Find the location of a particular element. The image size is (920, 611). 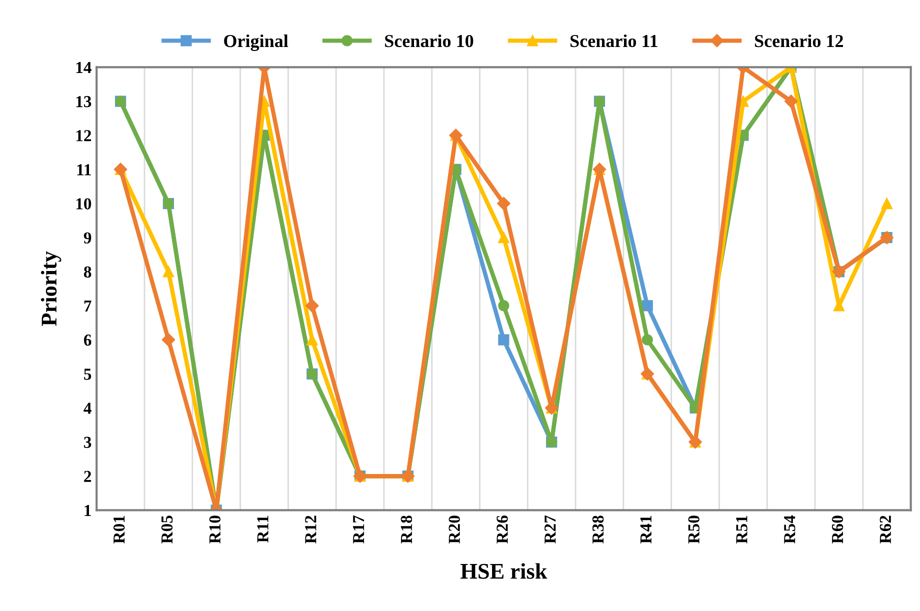

x-tick-label: R17 is located at coordinates (358, 529).